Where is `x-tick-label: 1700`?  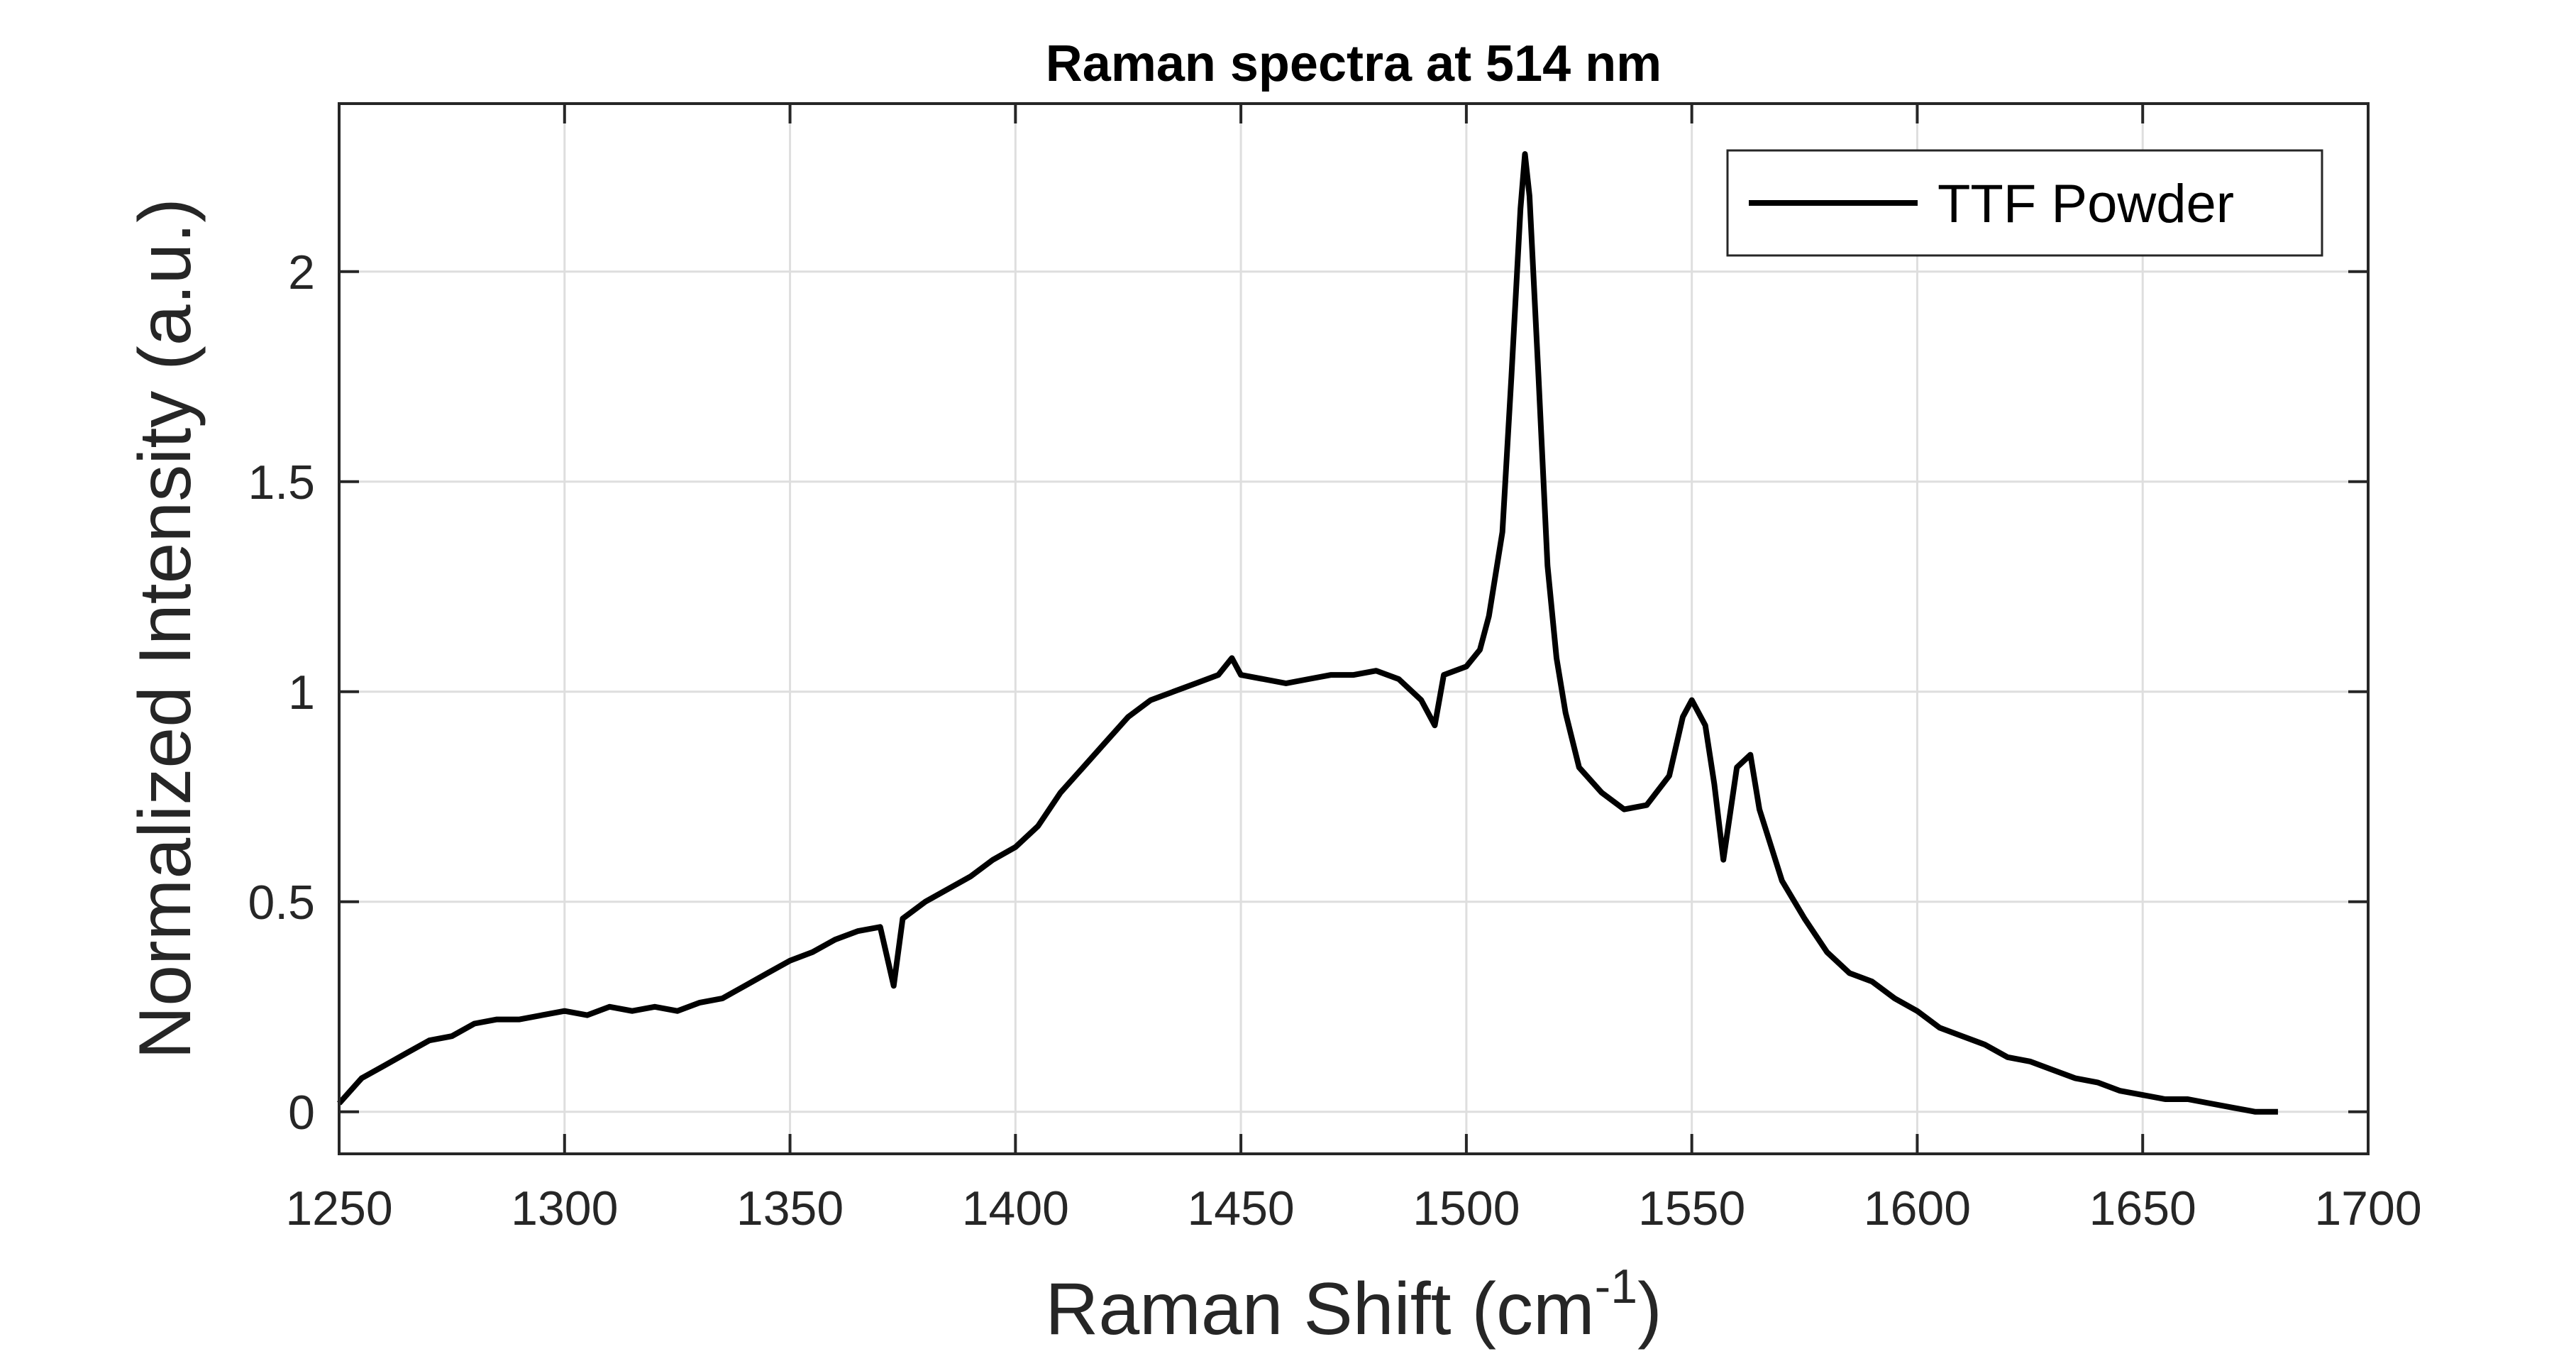 x-tick-label: 1700 is located at coordinates (2367, 1208).